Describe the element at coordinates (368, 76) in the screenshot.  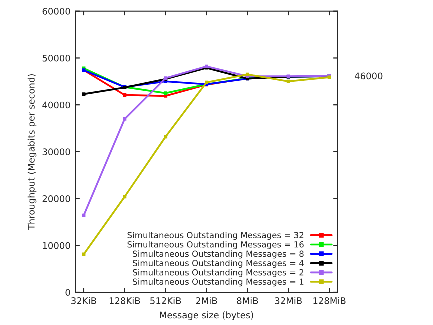
I see `annotation: 46000` at that location.